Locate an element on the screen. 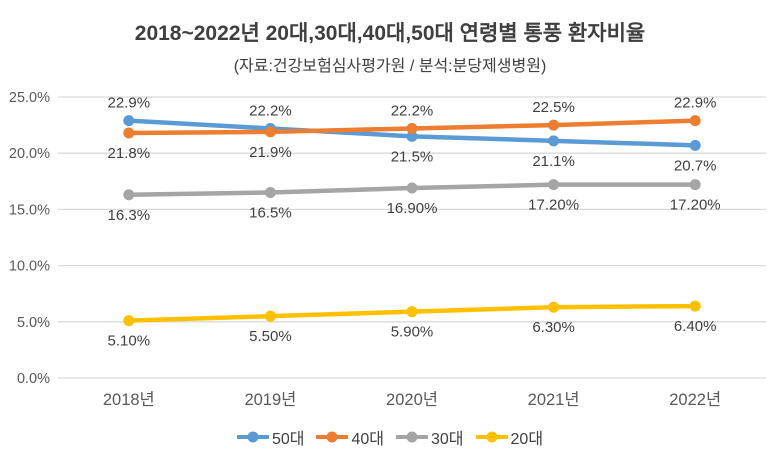  data-label: 5.10% is located at coordinates (129, 341).